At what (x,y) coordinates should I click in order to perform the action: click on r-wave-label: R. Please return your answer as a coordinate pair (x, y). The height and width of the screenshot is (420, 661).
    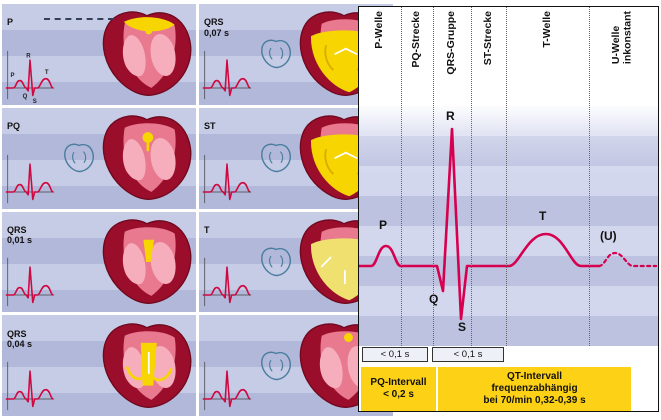
    Looking at the image, I should click on (450, 116).